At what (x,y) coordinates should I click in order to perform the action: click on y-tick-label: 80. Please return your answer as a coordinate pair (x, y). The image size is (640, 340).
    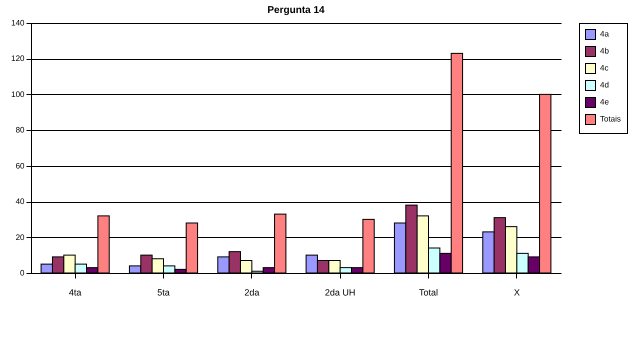
    Looking at the image, I should click on (21, 130).